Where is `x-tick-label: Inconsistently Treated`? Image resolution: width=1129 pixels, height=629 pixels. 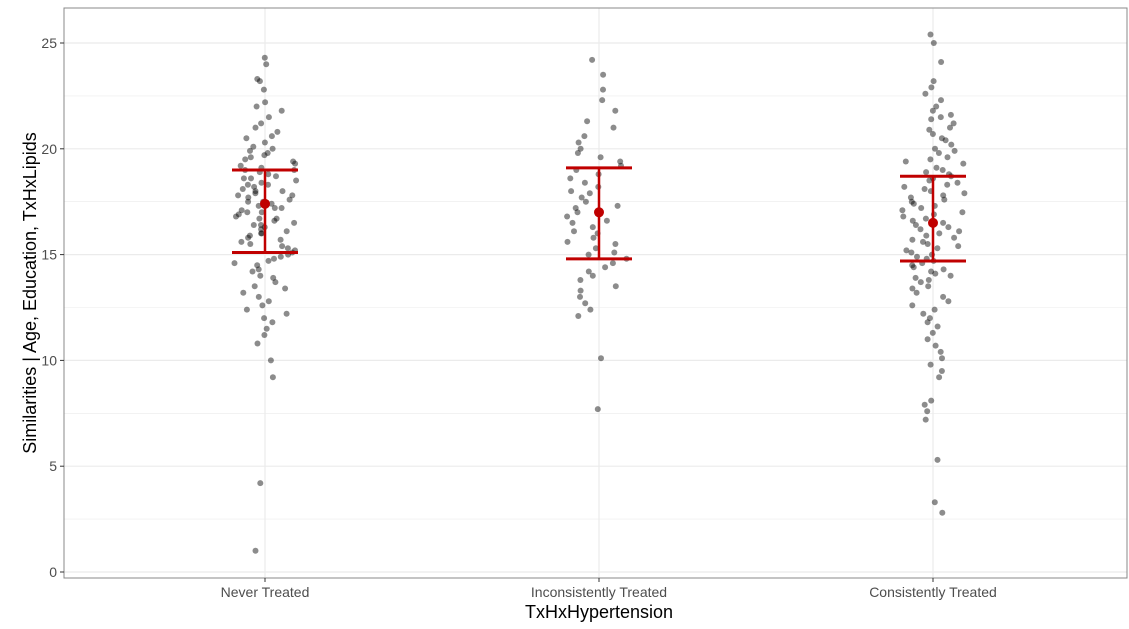 x-tick-label: Inconsistently Treated is located at coordinates (599, 592).